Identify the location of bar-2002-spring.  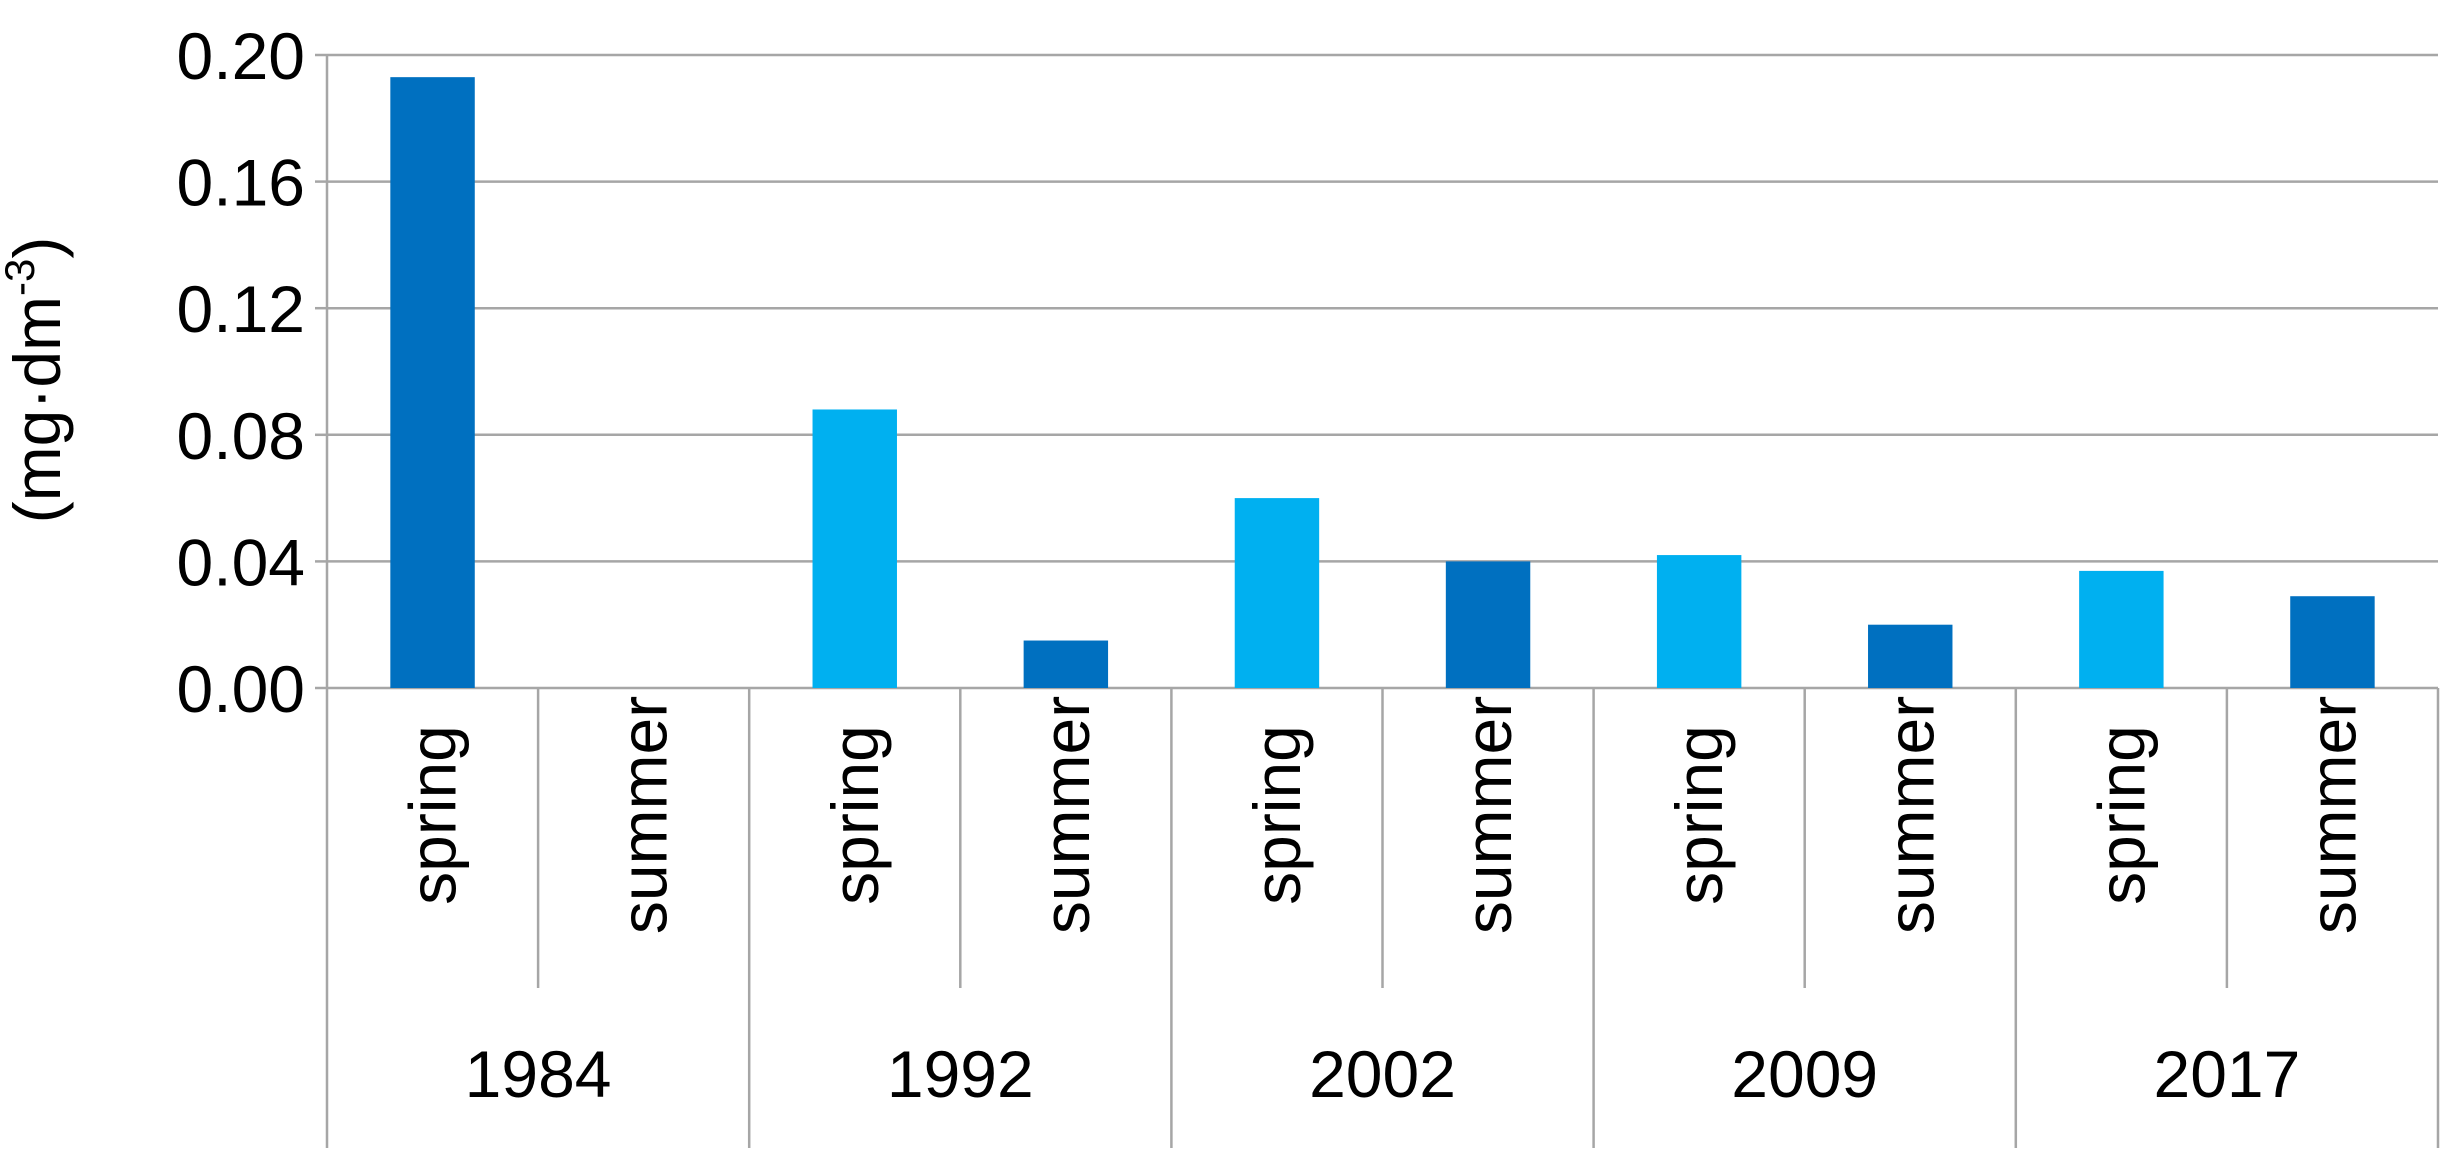
(1277, 593).